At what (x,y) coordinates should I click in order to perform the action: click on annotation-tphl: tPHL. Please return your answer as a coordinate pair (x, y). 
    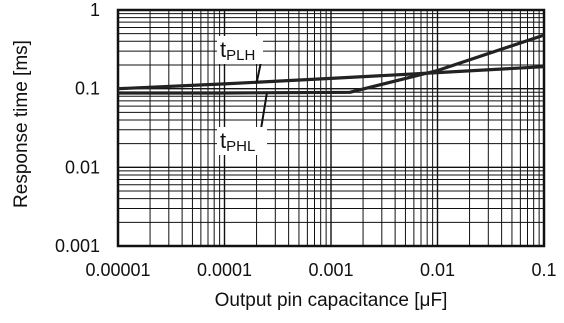
    Looking at the image, I should click on (242, 123).